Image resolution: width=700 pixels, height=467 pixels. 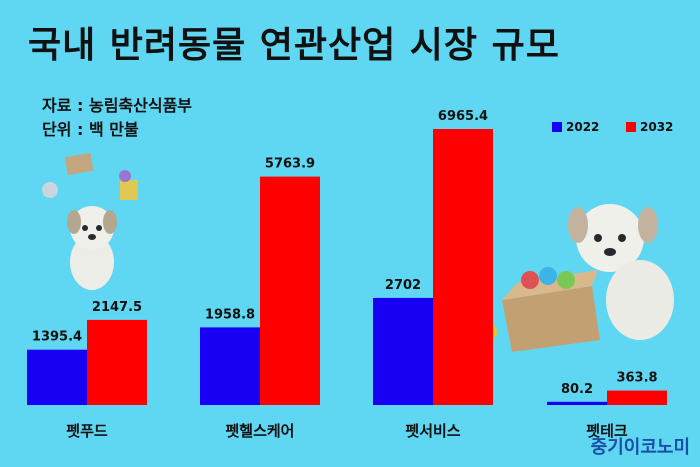 I want to click on legend-label-2032: 2032, so click(x=656, y=127).